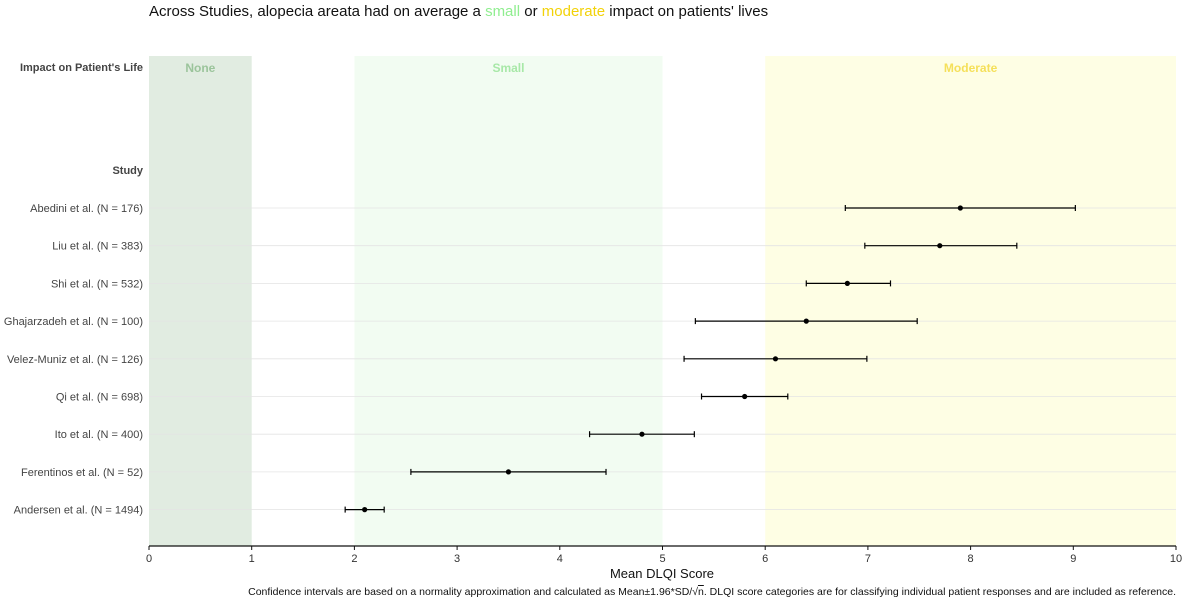 The width and height of the screenshot is (1184, 602). Describe the element at coordinates (971, 68) in the screenshot. I see `band-label-moderate: Moderate` at that location.